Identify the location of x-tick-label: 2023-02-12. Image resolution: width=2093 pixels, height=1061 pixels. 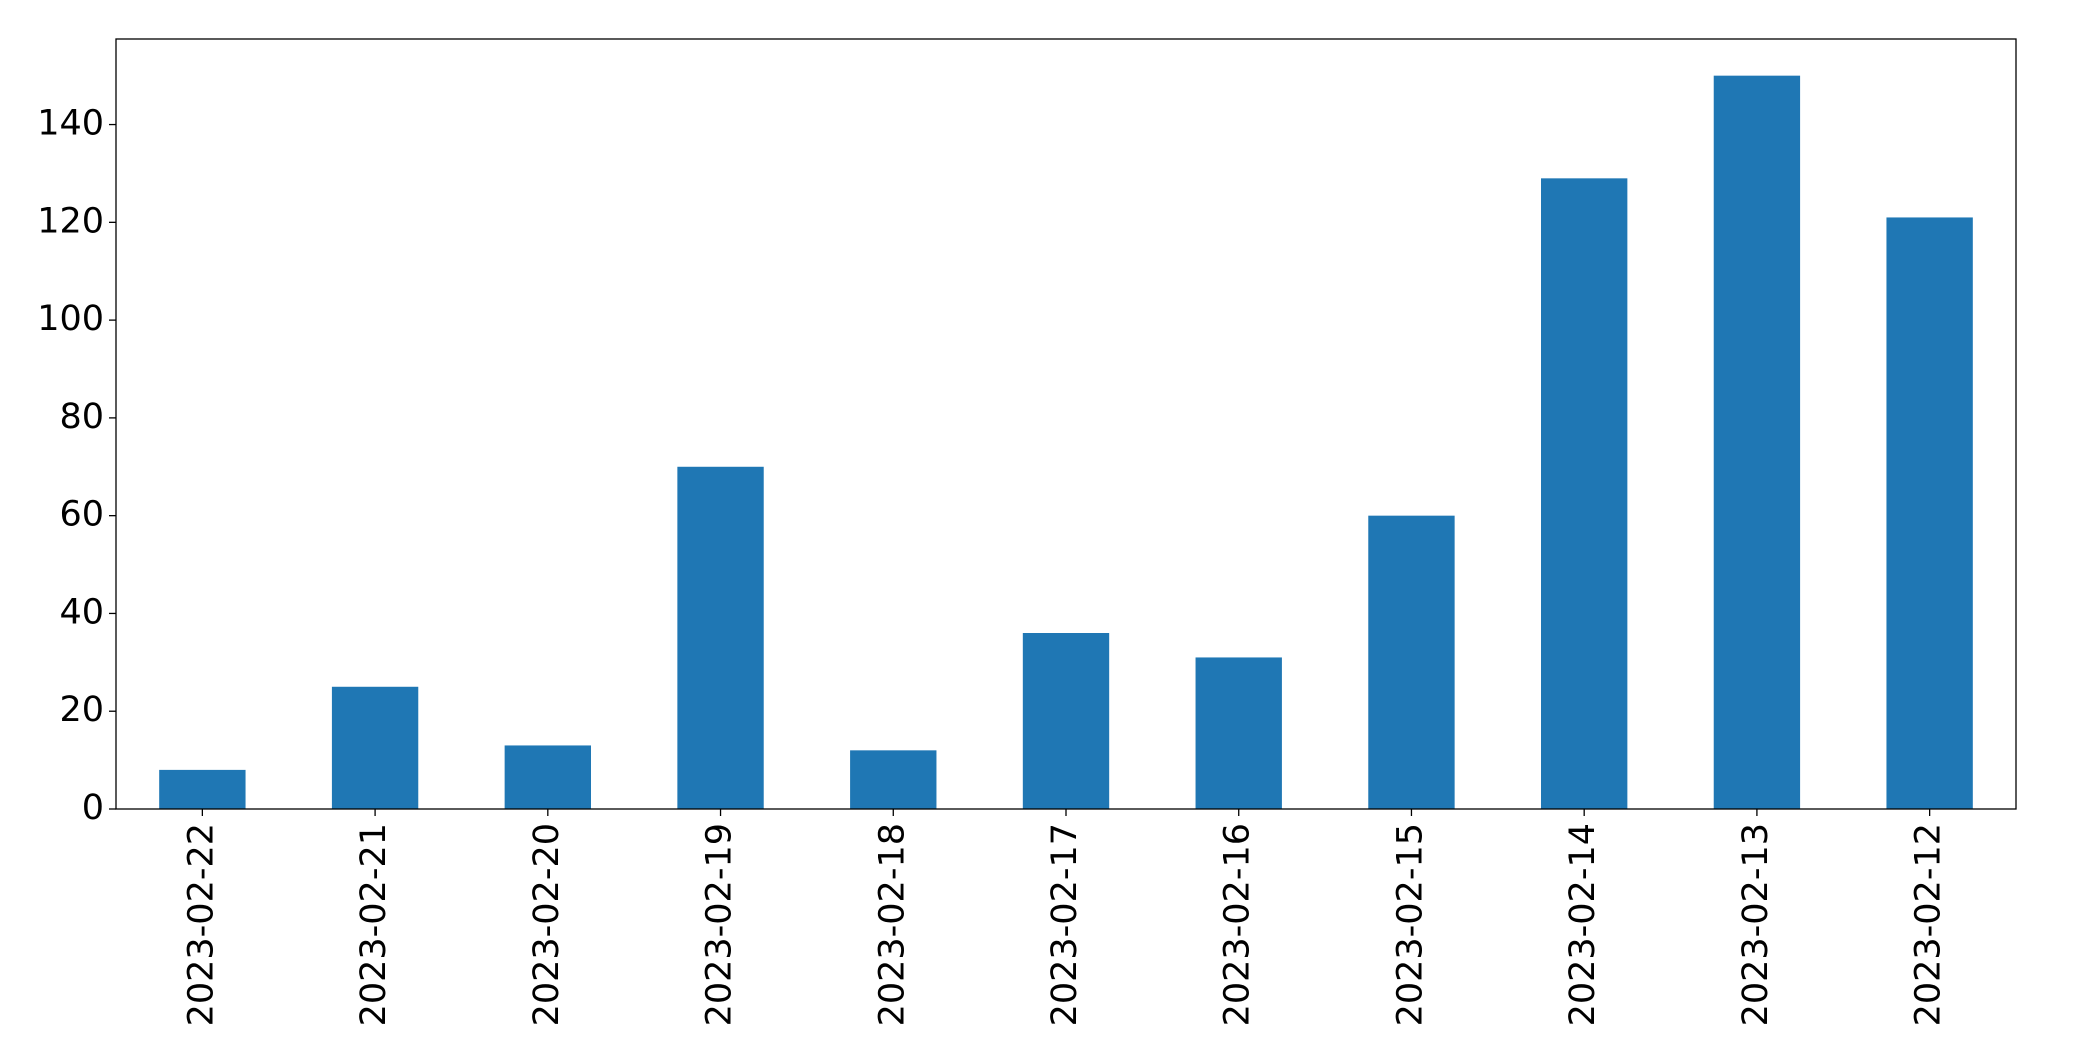
(1929, 924).